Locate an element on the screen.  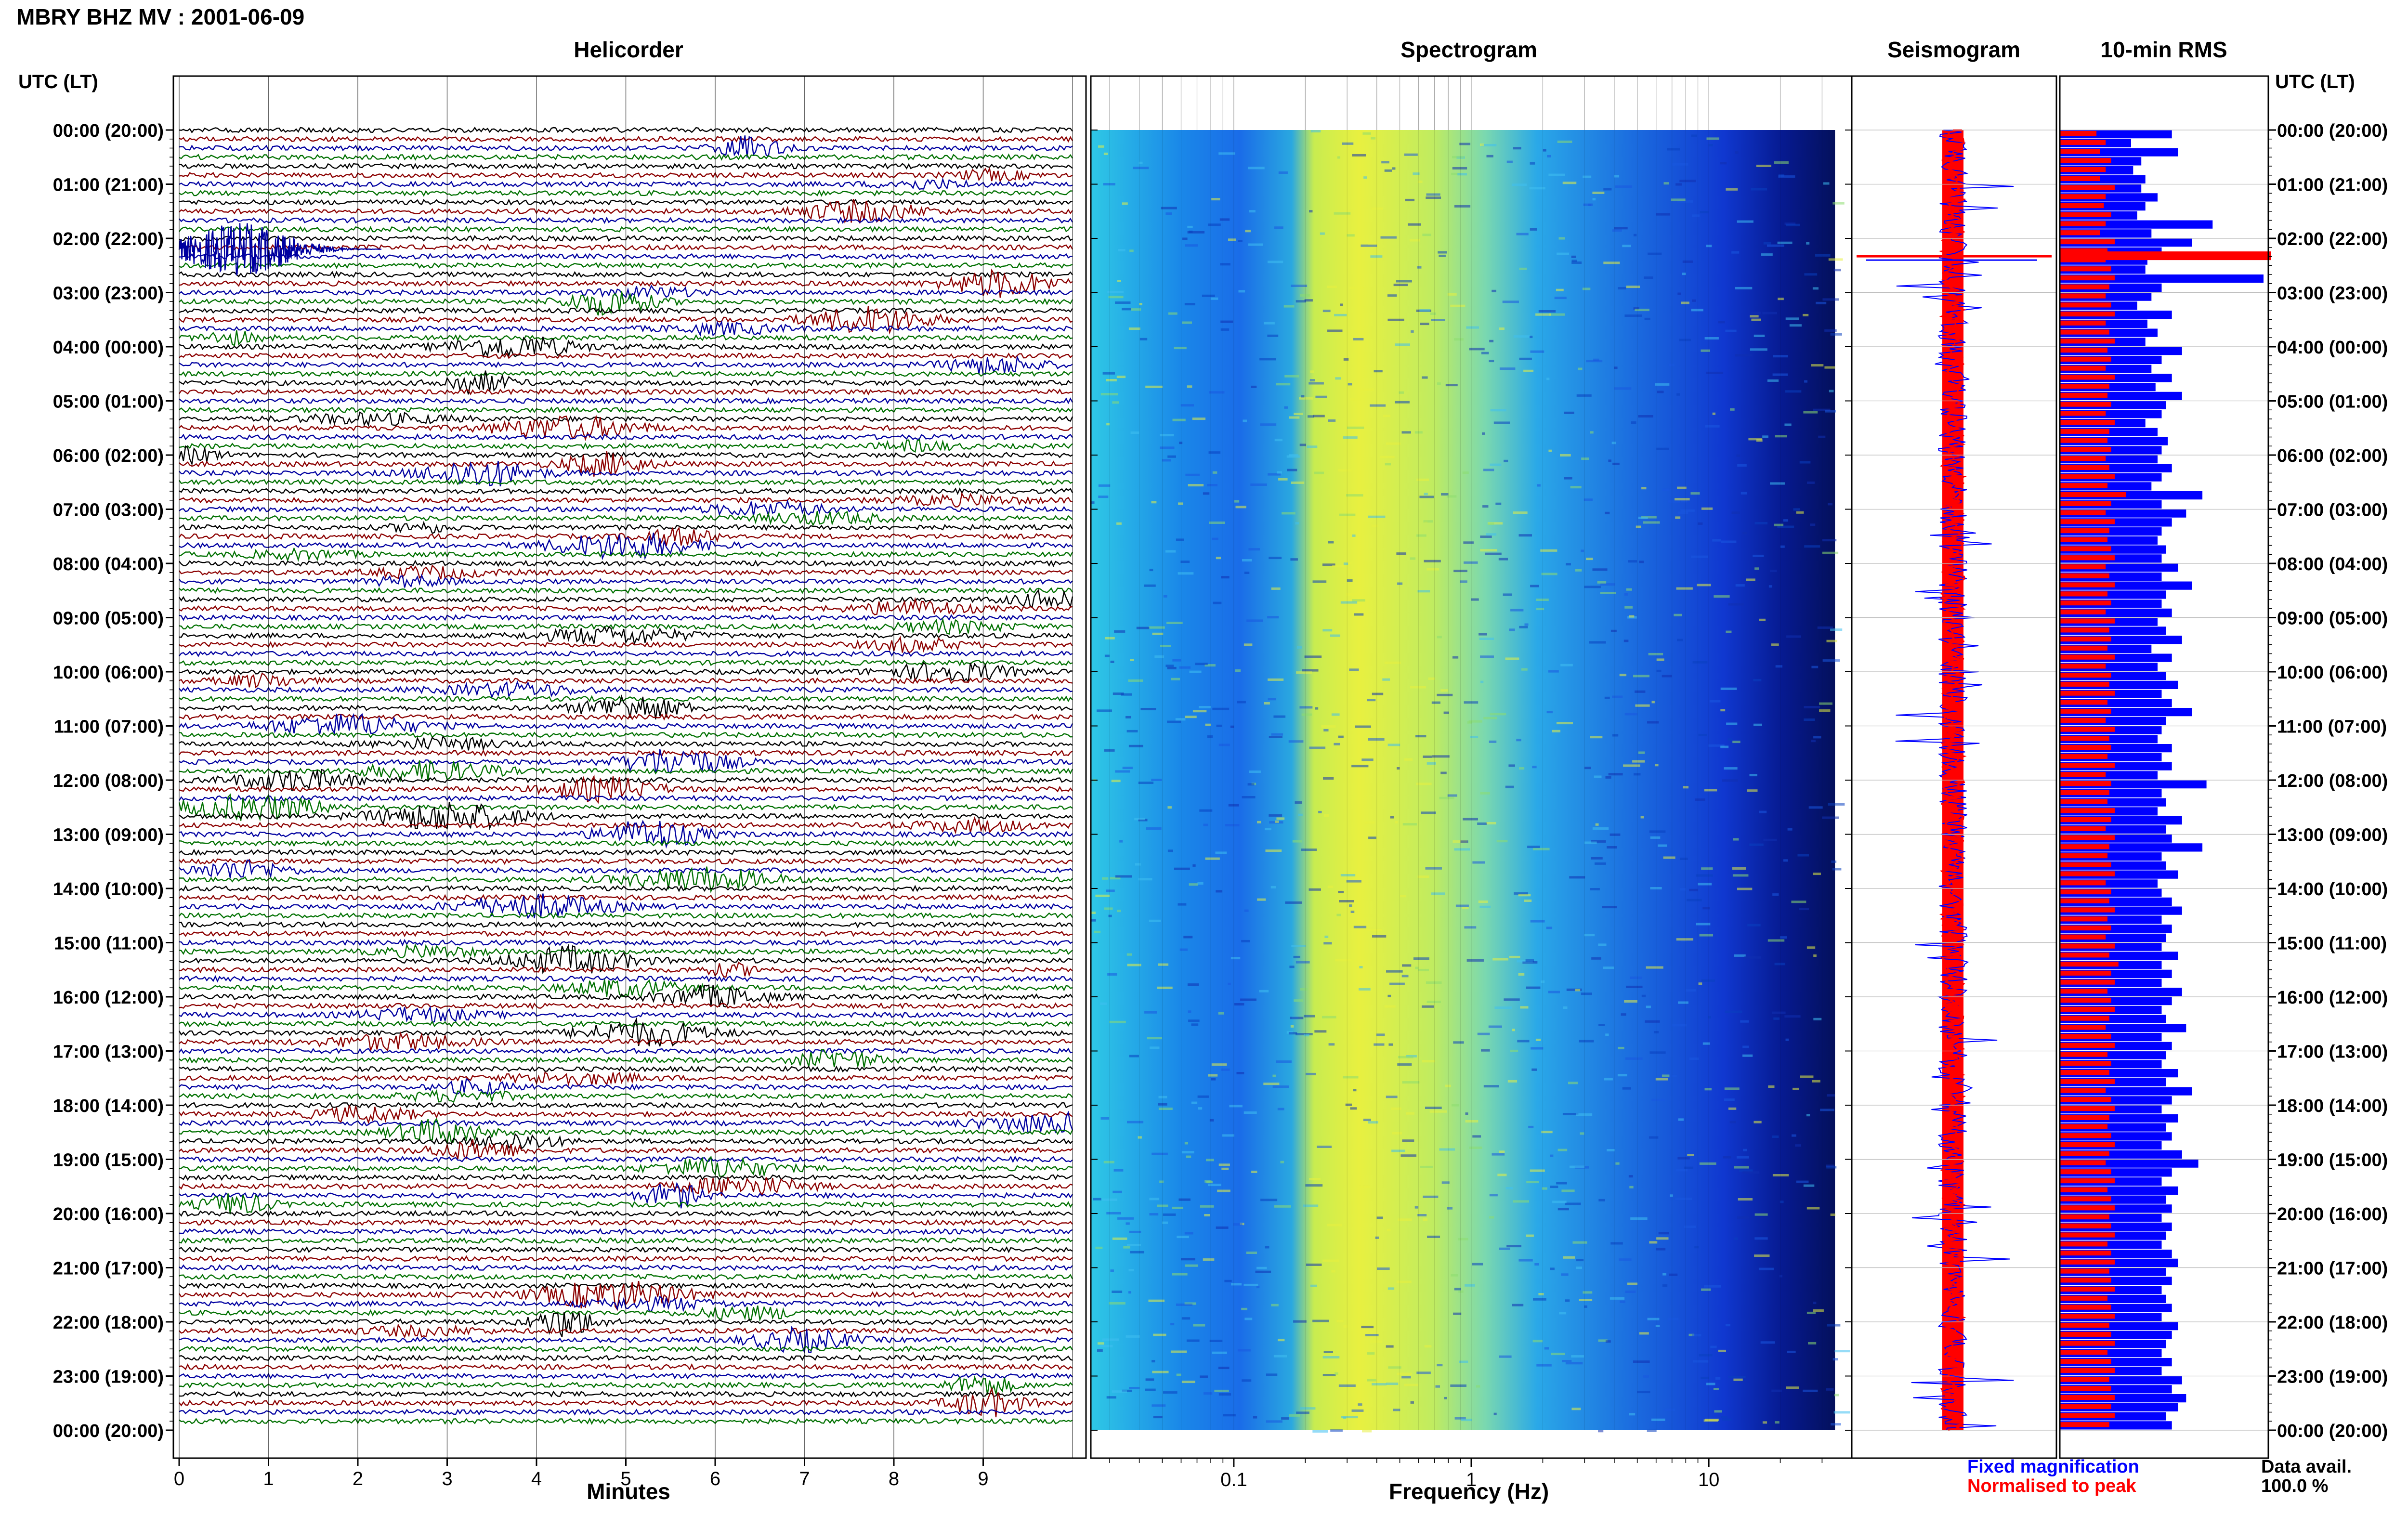
legend-fixed-magnification: Fixed magnification is located at coordinates (2053, 1467).